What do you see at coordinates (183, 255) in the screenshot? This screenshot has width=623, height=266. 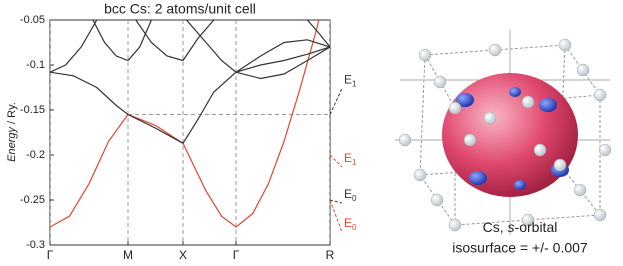 I see `x-tick-label: X` at bounding box center [183, 255].